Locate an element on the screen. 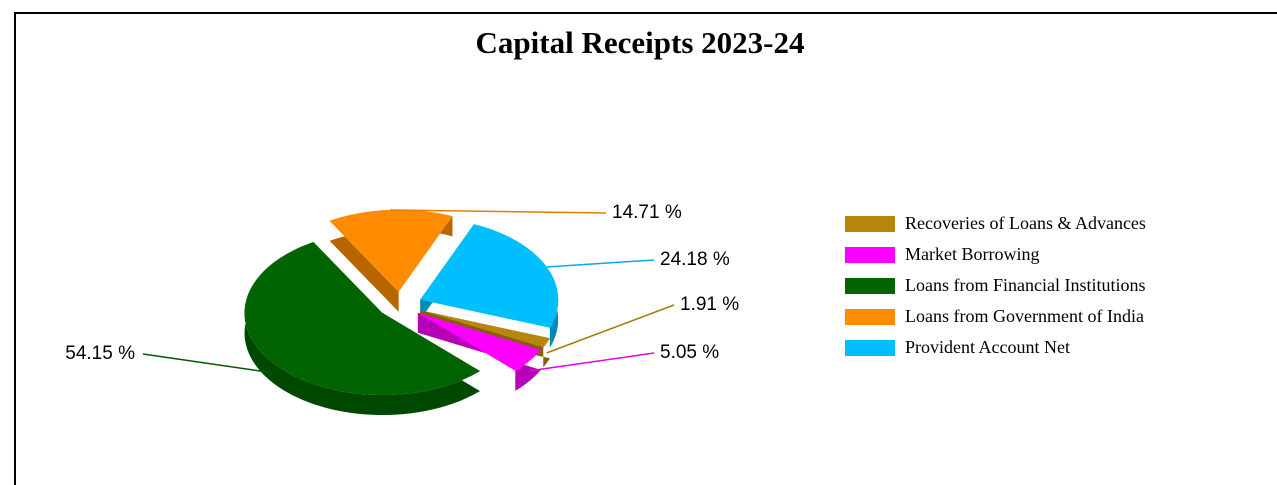  legend-item: Recoveries of Loans & Advances is located at coordinates (1020, 223).